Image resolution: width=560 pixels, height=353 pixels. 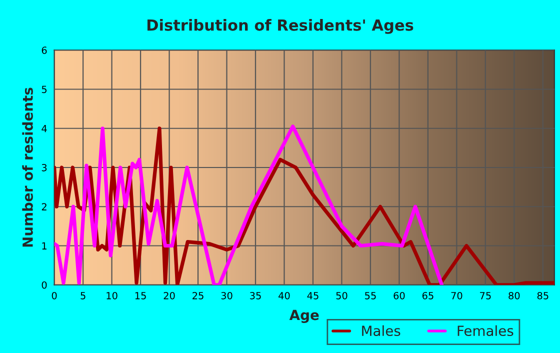 What do you see at coordinates (54, 296) in the screenshot?
I see `x-tick-label: 0` at bounding box center [54, 296].